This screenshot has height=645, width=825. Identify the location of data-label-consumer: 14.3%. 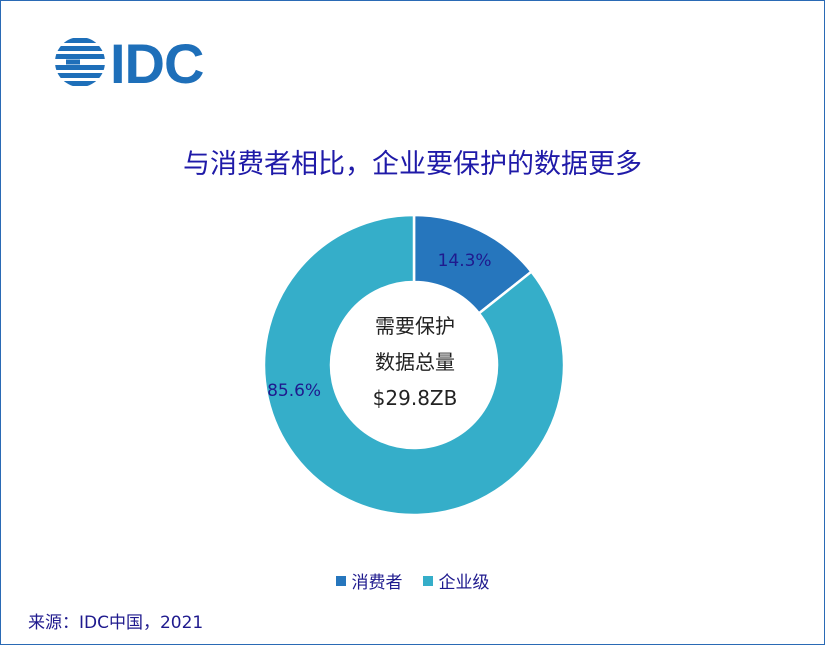
(465, 261).